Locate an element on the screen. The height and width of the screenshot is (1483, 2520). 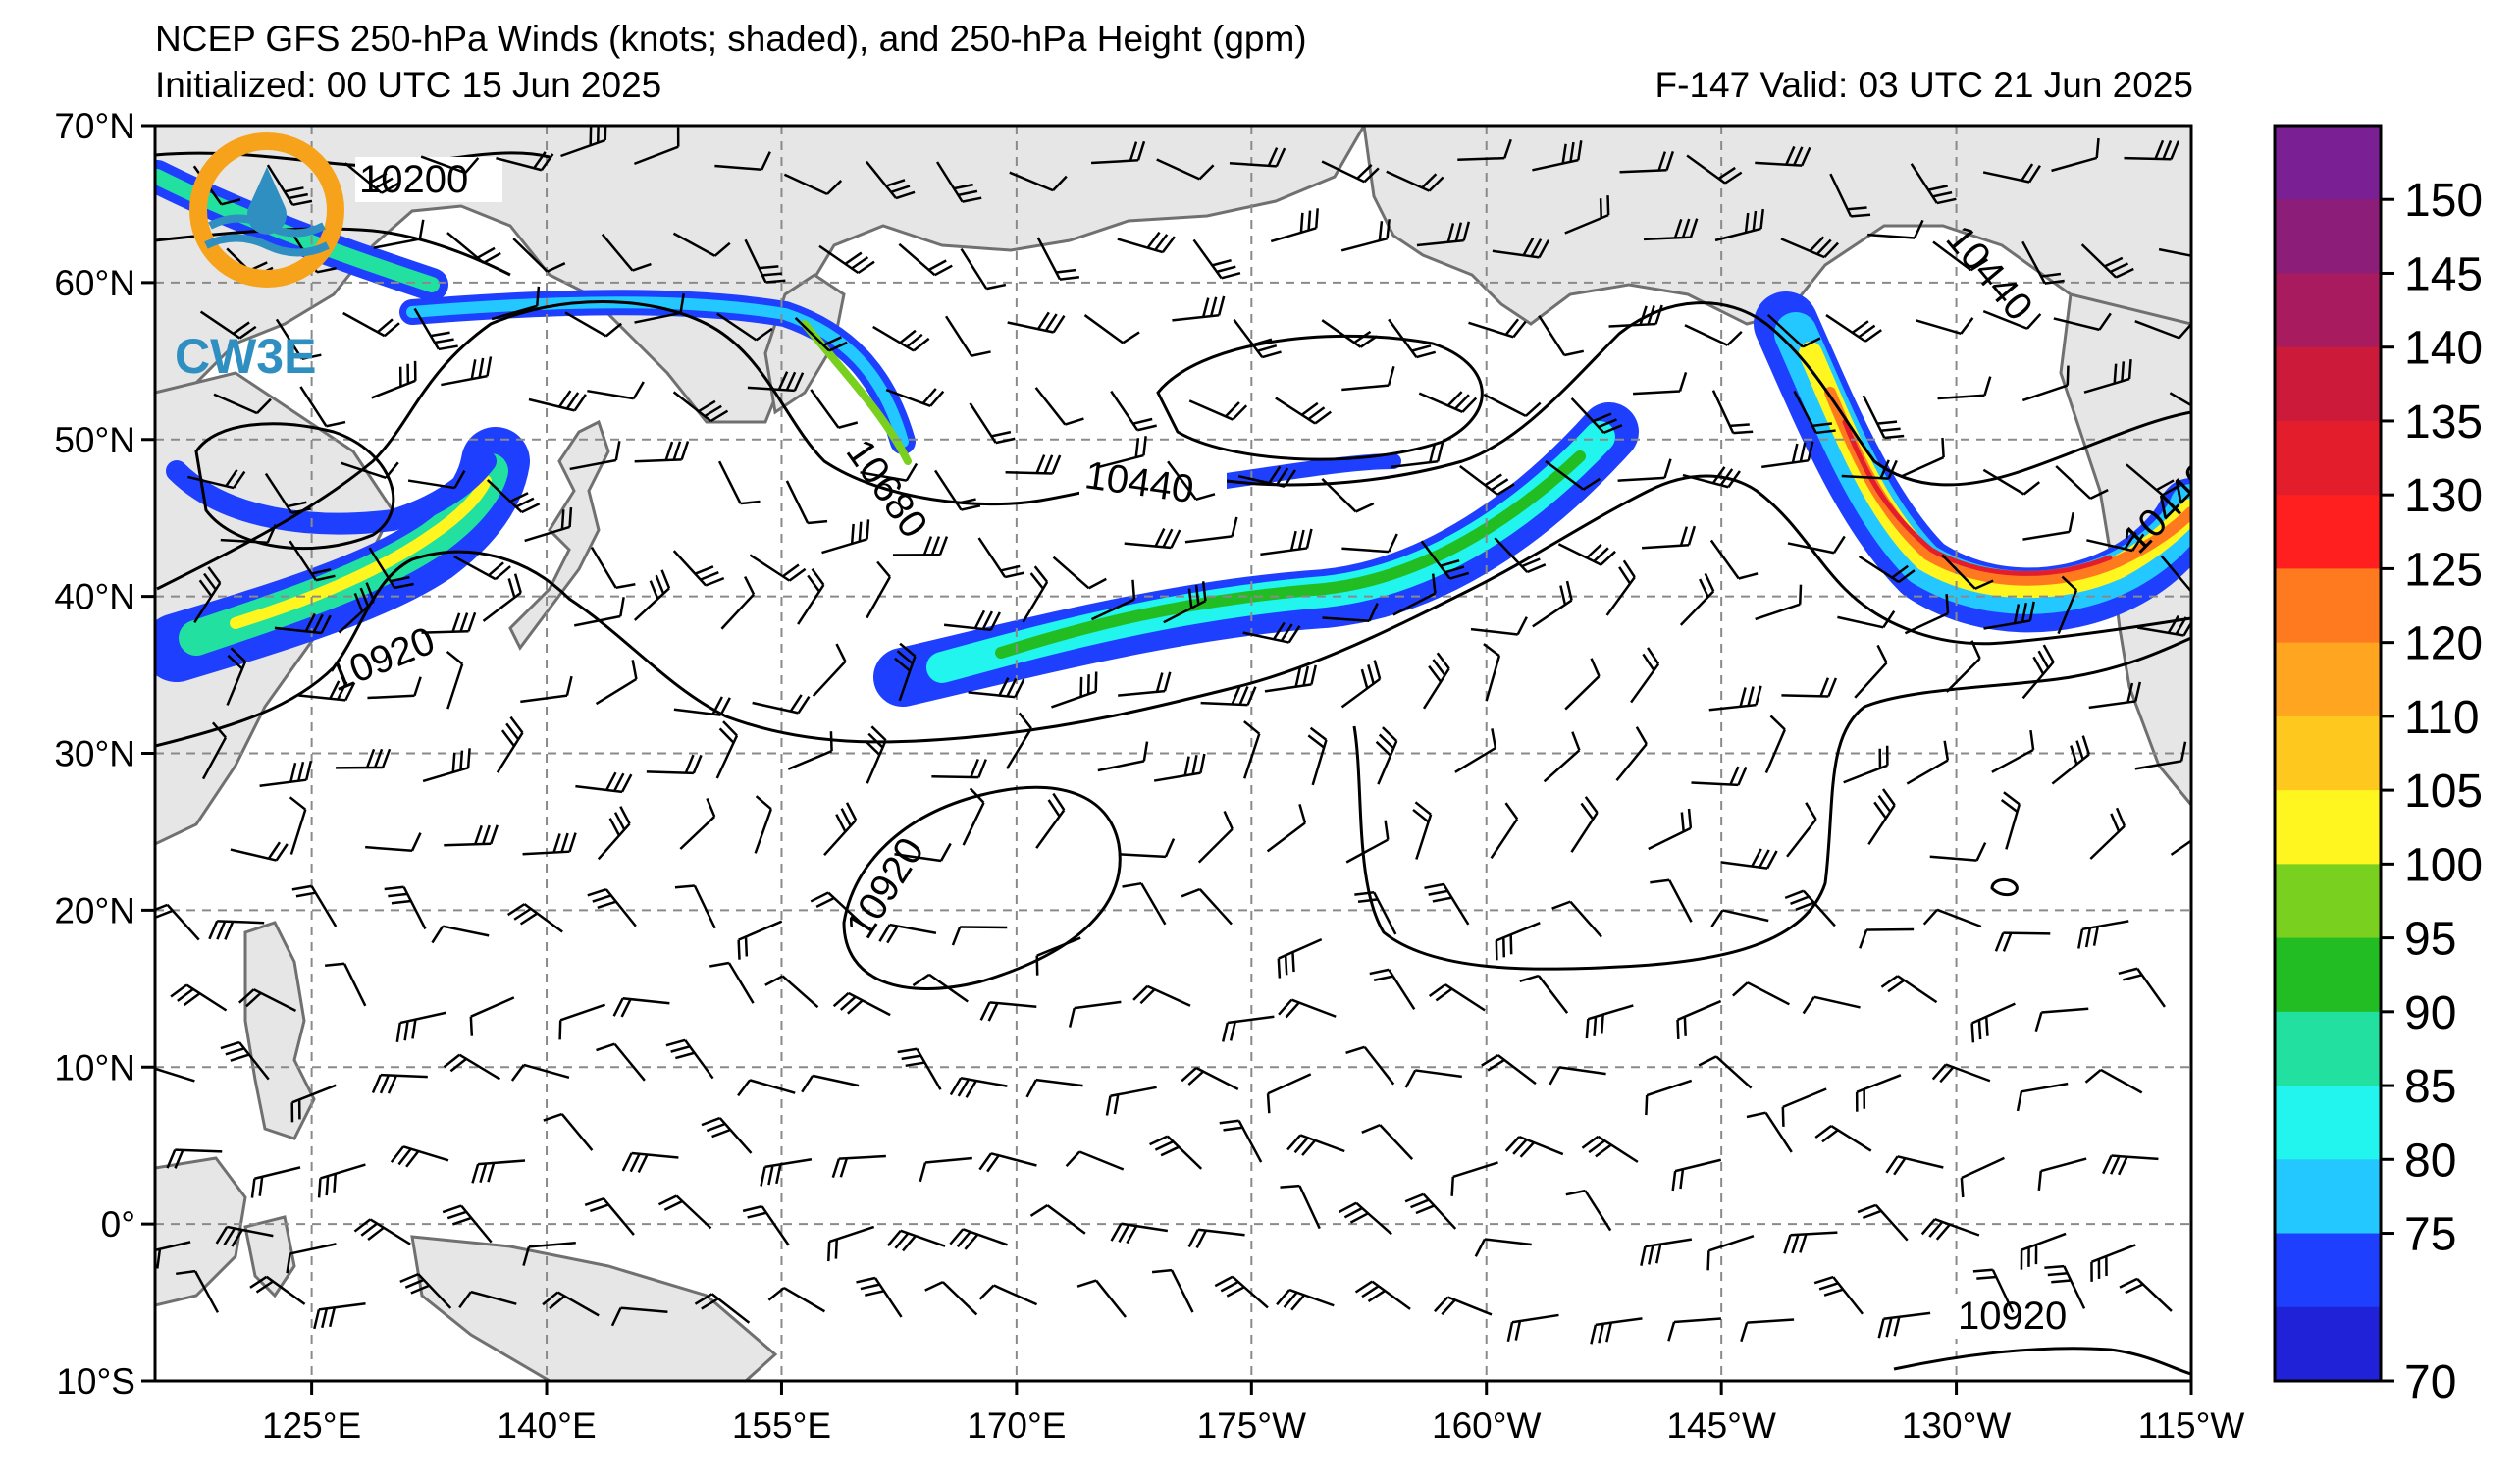
lon-label: 140°E is located at coordinates (546, 1425).